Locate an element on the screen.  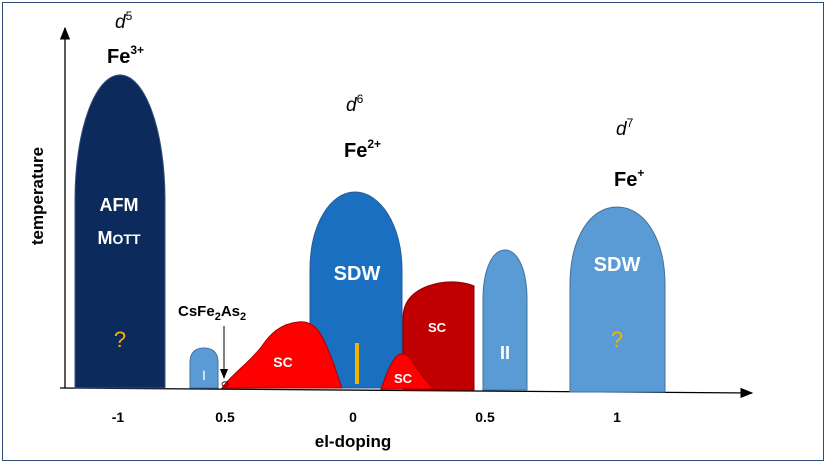
sdw-label-center: SDW is located at coordinates (357, 274).